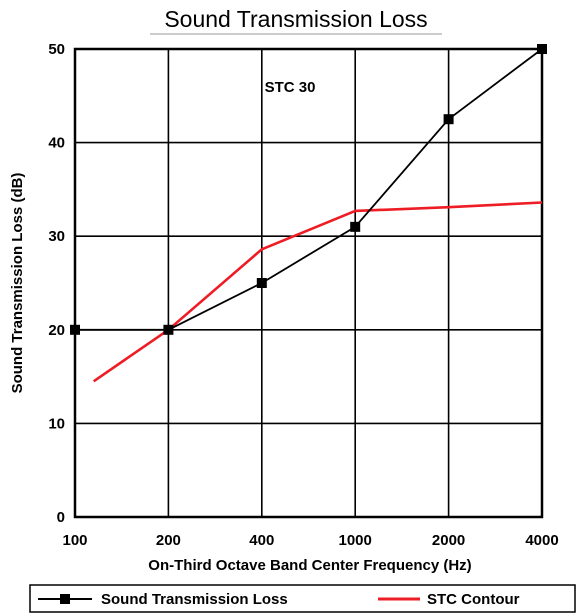 The width and height of the screenshot is (577, 615). I want to click on legend-marker, so click(65, 599).